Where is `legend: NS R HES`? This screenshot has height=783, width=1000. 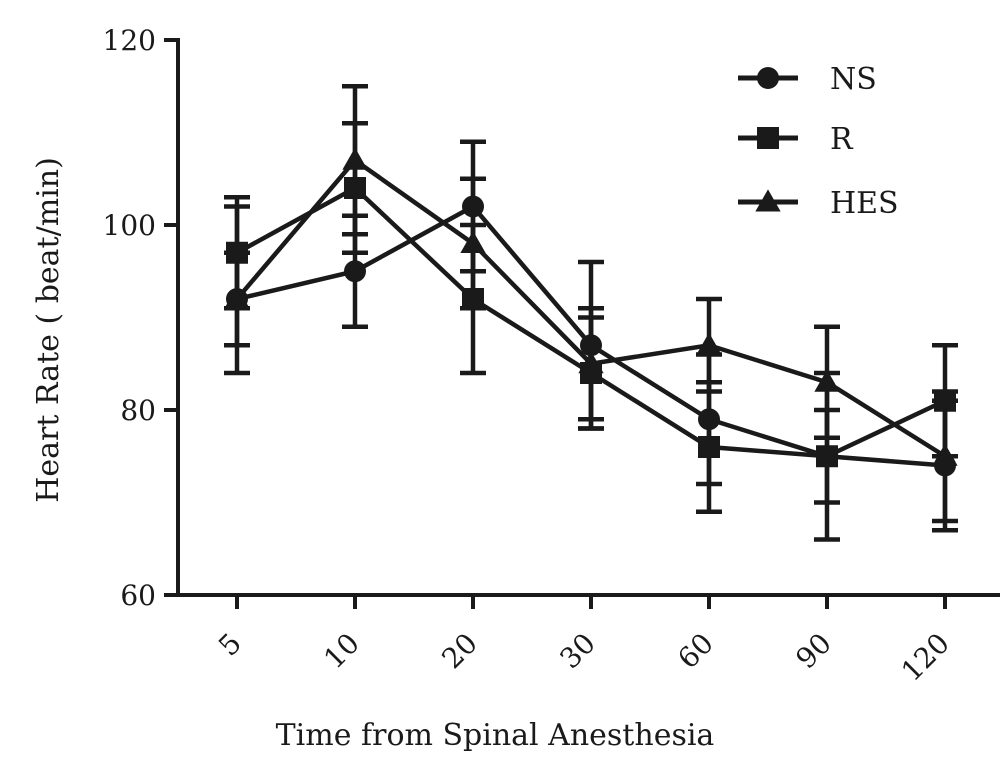 legend: NS R HES is located at coordinates (818, 141).